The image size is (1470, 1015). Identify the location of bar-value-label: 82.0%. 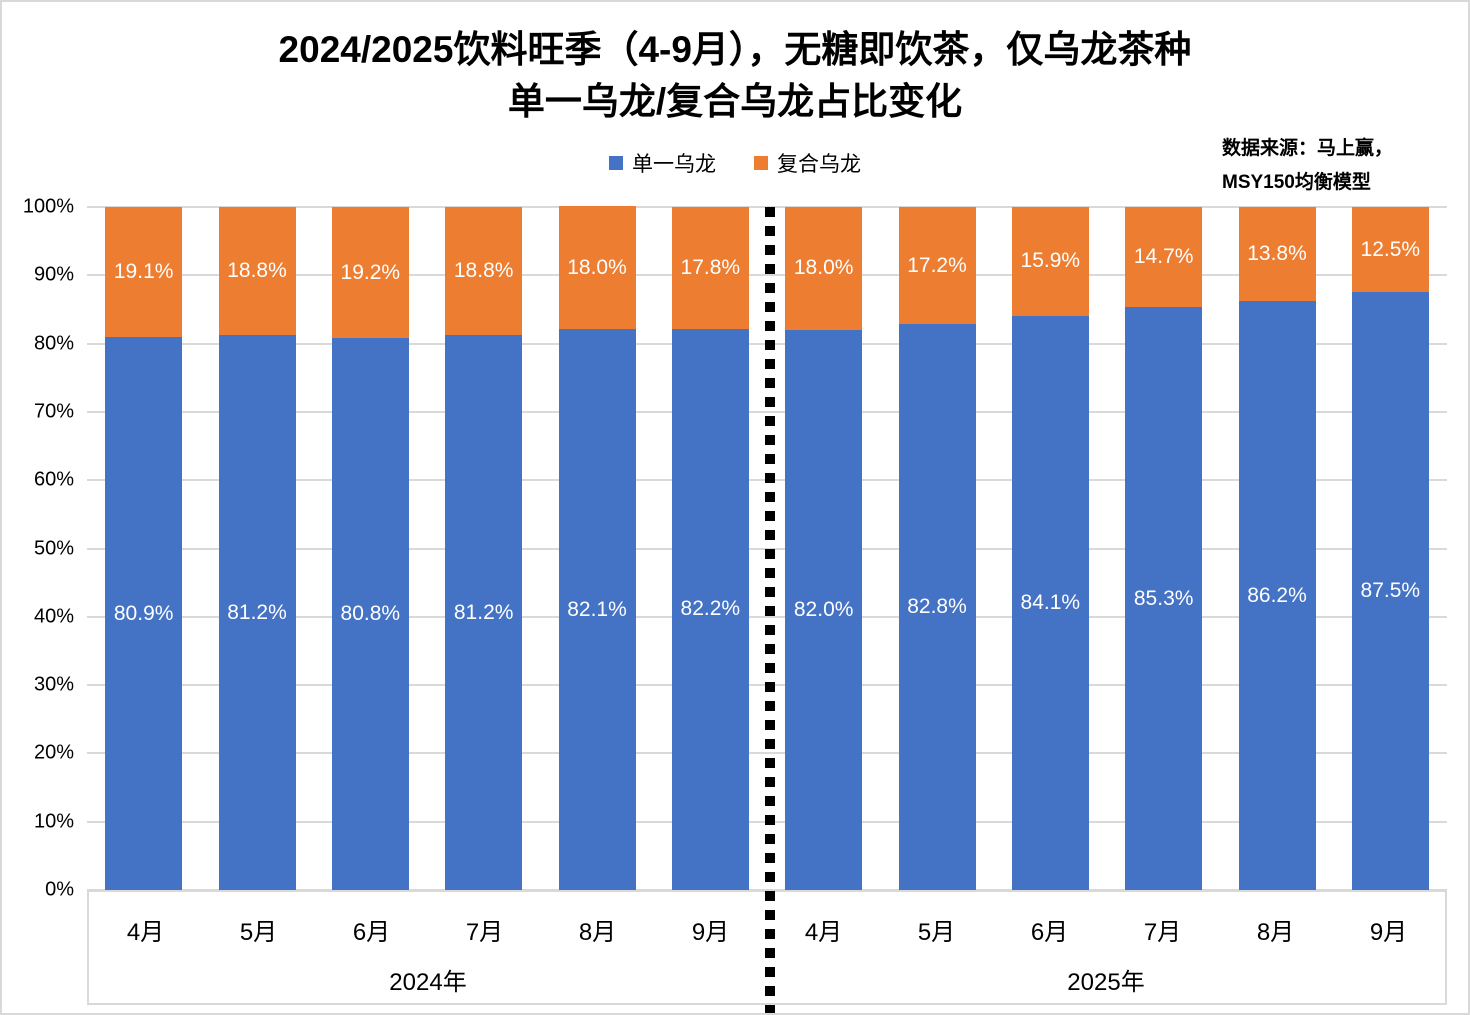
(823, 609).